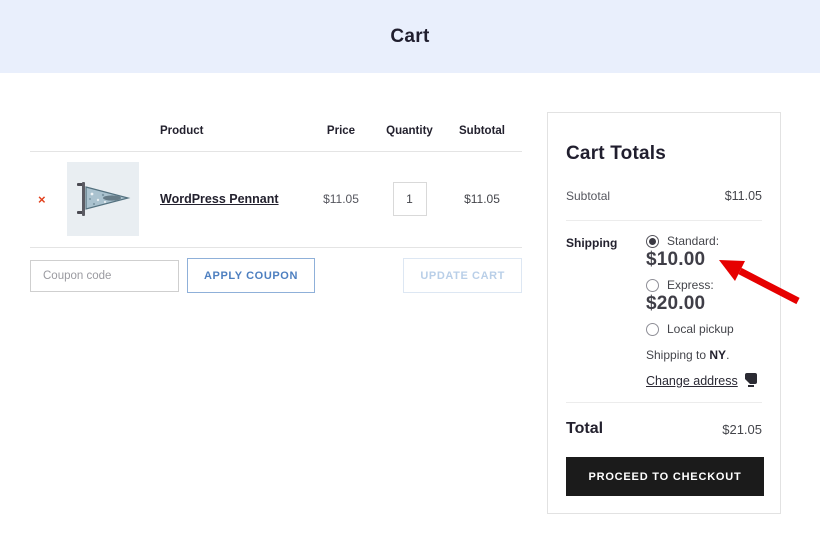 The width and height of the screenshot is (820, 547). I want to click on annotation-arrow-icon, so click(759, 282).